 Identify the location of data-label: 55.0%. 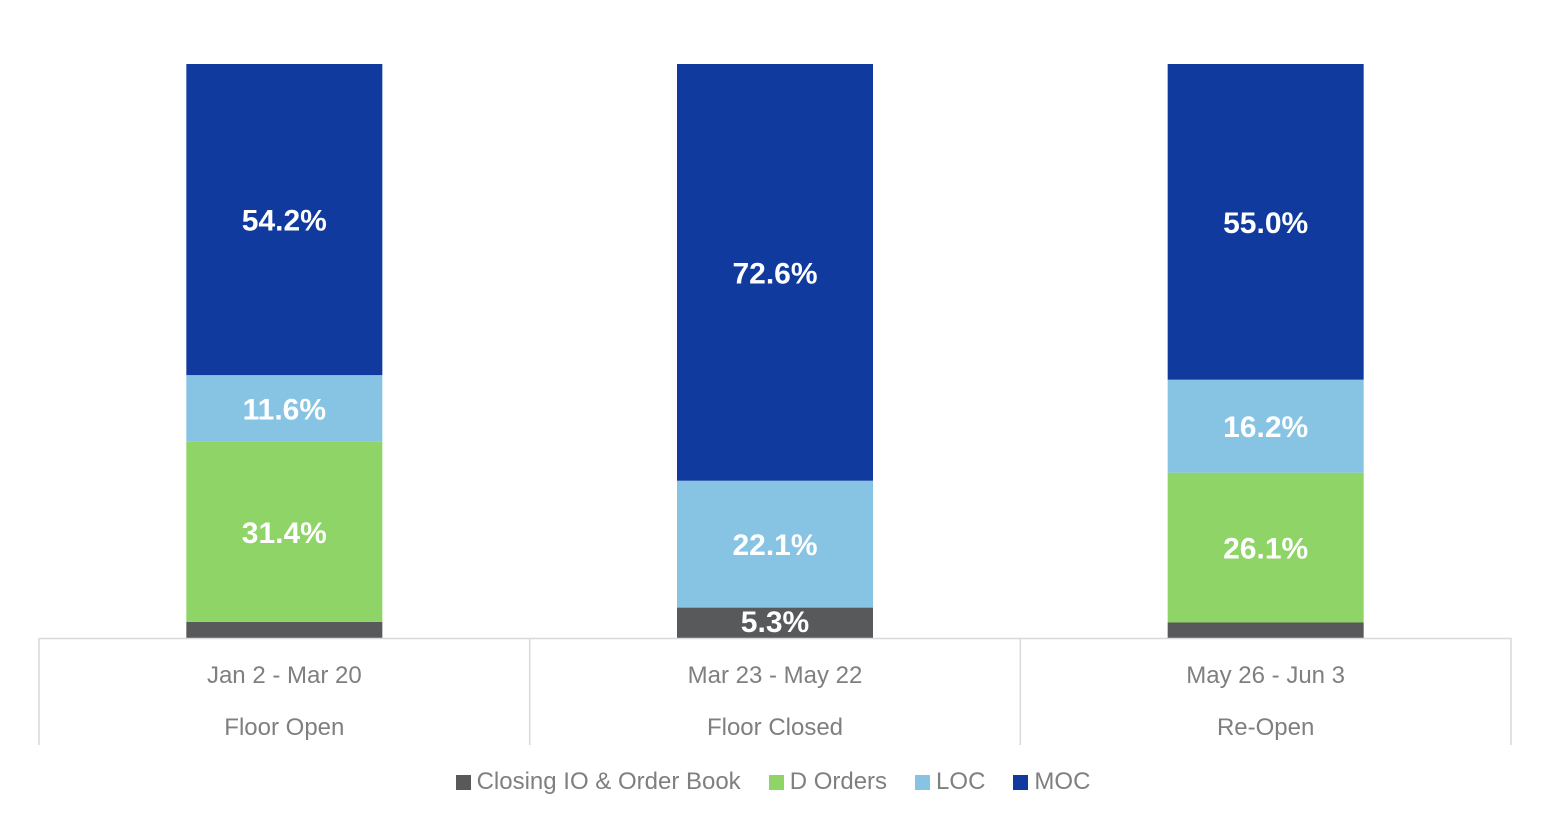
(1265, 223).